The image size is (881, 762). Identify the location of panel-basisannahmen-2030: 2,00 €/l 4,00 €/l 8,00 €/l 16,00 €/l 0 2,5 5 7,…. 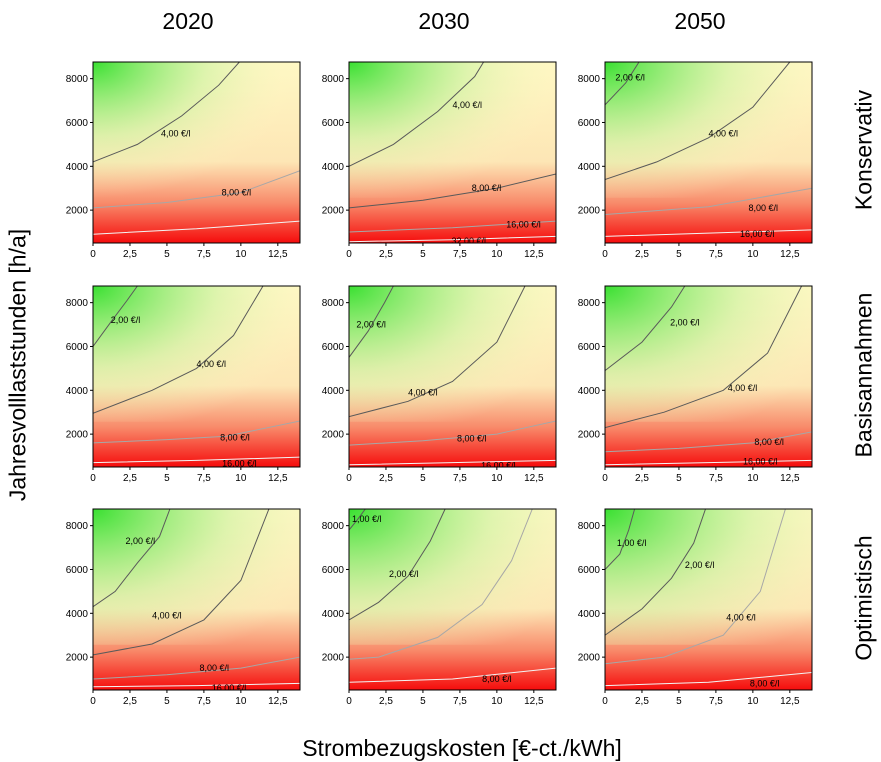
(439, 384).